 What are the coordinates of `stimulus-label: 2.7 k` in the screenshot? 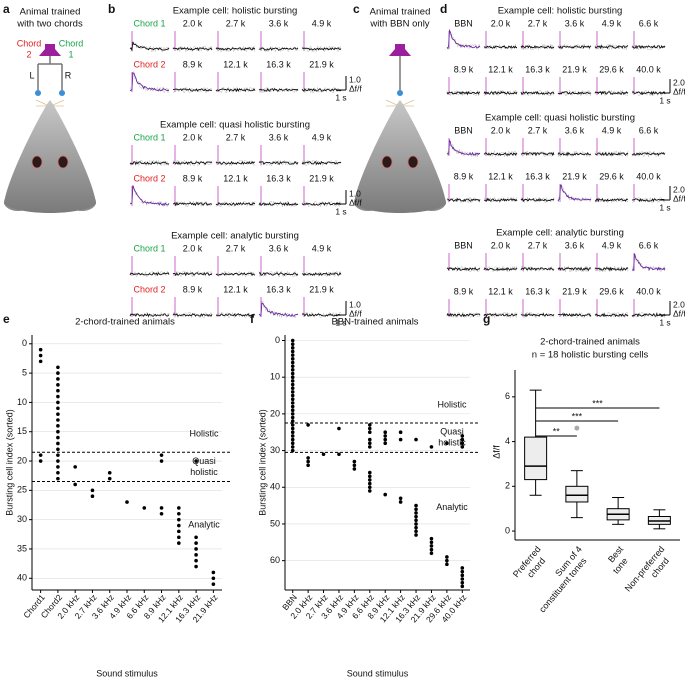 It's located at (538, 130).